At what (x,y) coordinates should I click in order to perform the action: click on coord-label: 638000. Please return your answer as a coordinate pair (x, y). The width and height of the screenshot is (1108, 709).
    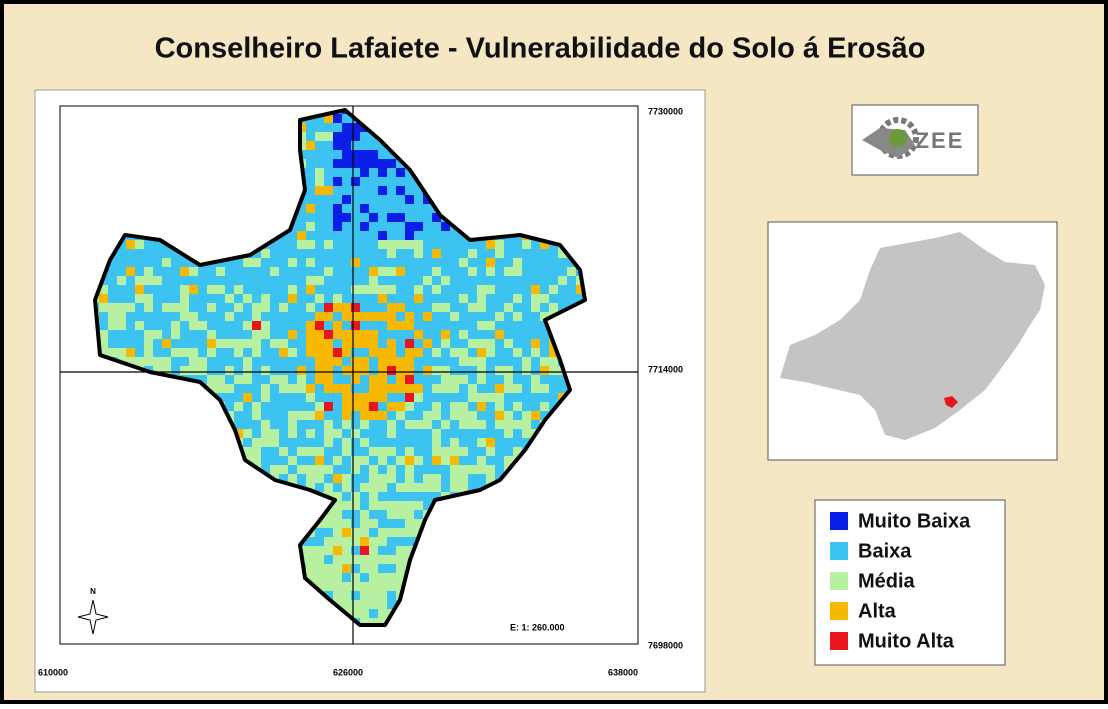
    Looking at the image, I should click on (623, 672).